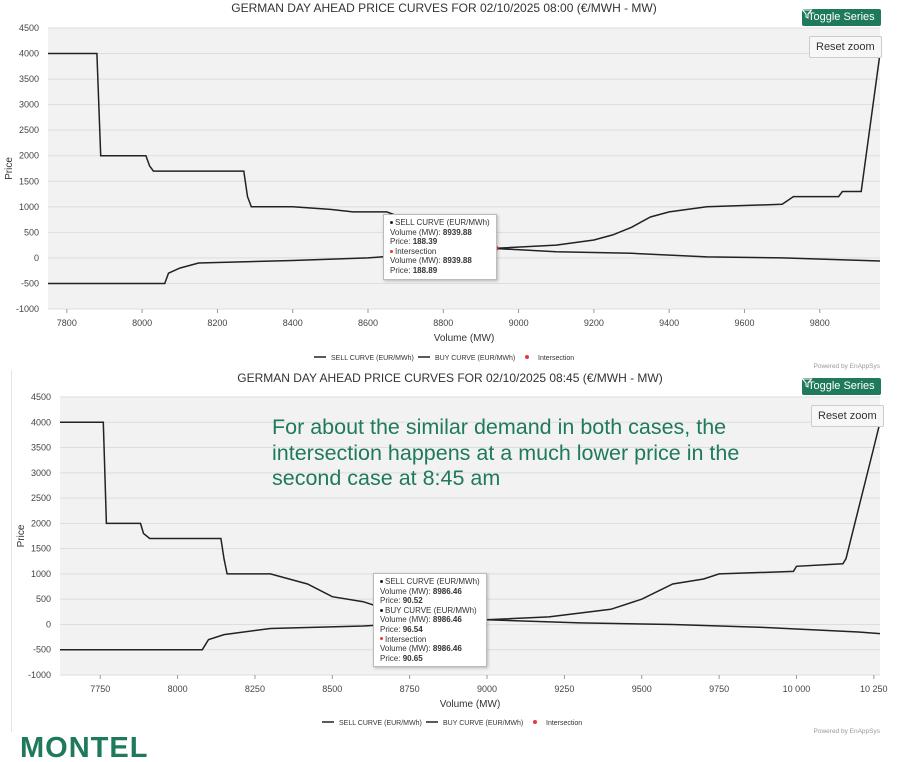  What do you see at coordinates (100, 689) in the screenshot?
I see `x-tick-label: 7750` at bounding box center [100, 689].